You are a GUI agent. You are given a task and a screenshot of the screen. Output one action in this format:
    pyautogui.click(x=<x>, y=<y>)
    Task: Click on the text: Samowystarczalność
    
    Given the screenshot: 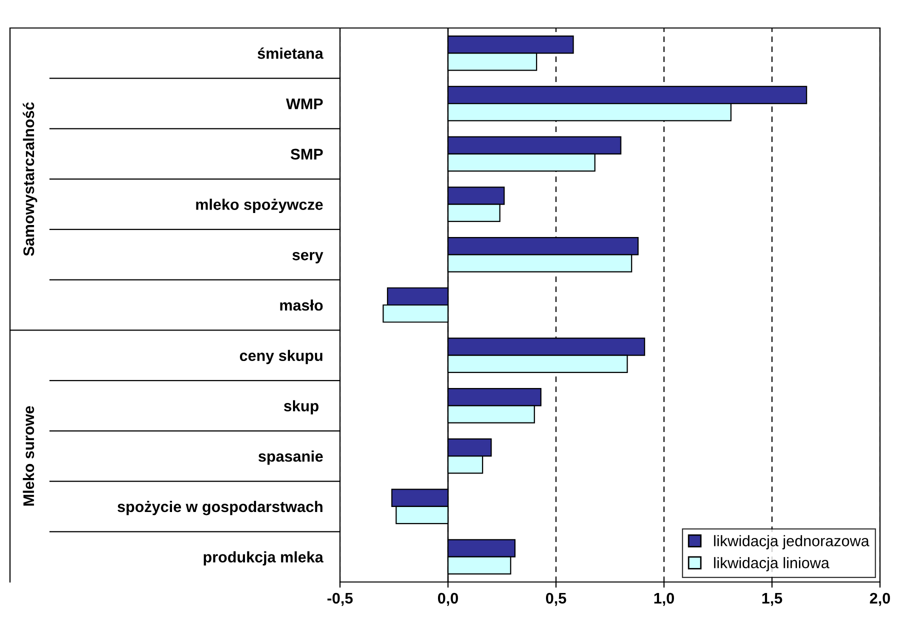 What is the action you would take?
    pyautogui.click(x=30, y=179)
    